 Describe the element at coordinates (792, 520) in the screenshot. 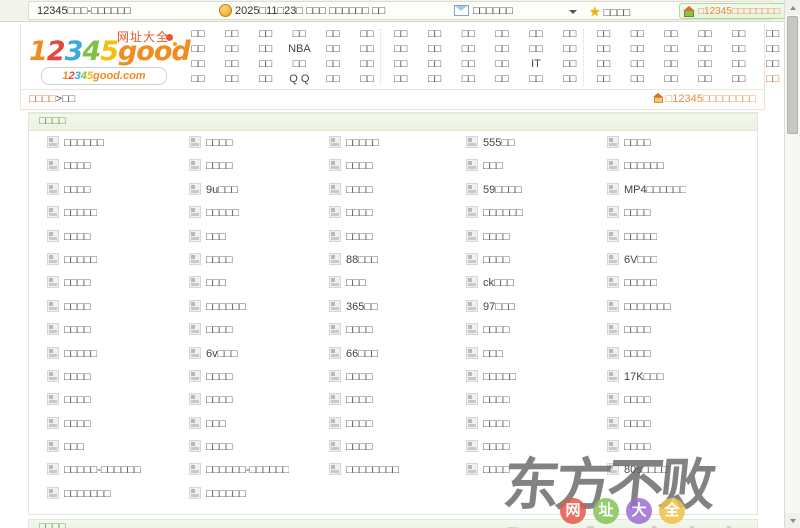

I see `scroll-down-icon` at that location.